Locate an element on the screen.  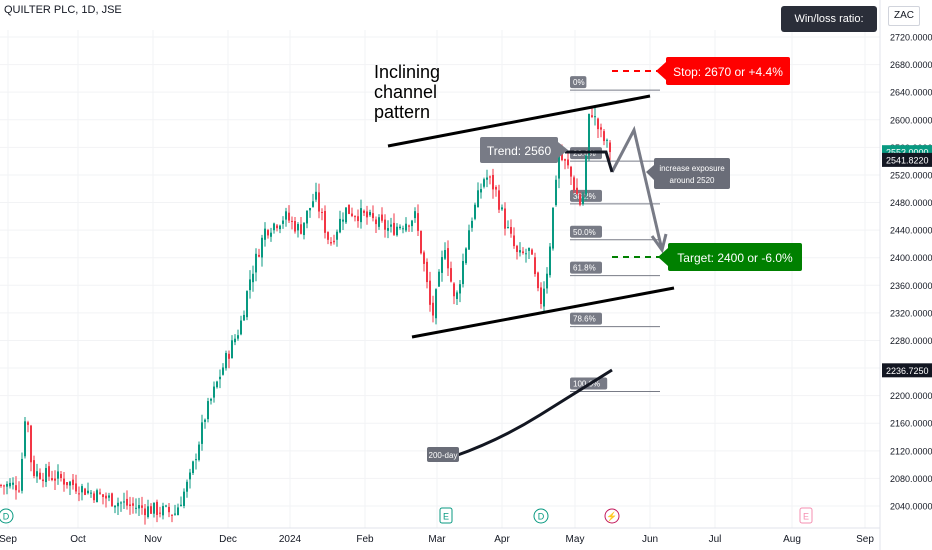
earnings-icon is located at coordinates (806, 515).